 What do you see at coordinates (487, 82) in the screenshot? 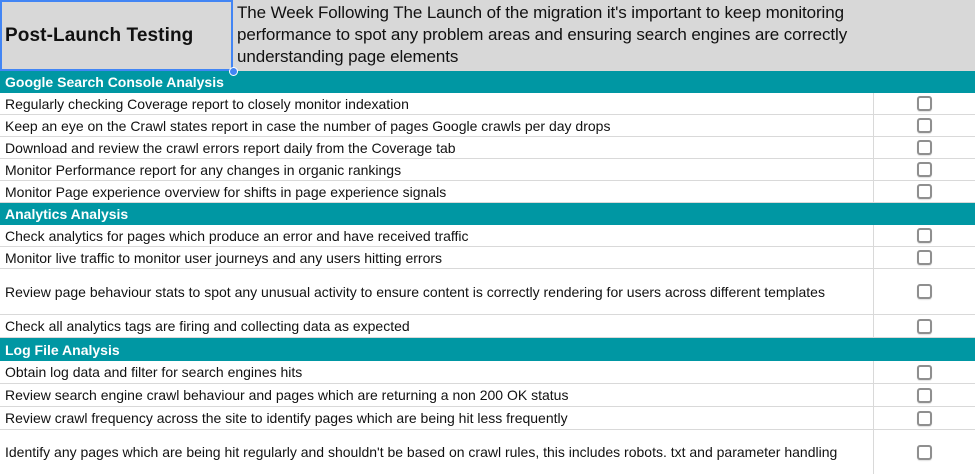
I see `section-header-google-search-console: Google Search Console Analysis` at bounding box center [487, 82].